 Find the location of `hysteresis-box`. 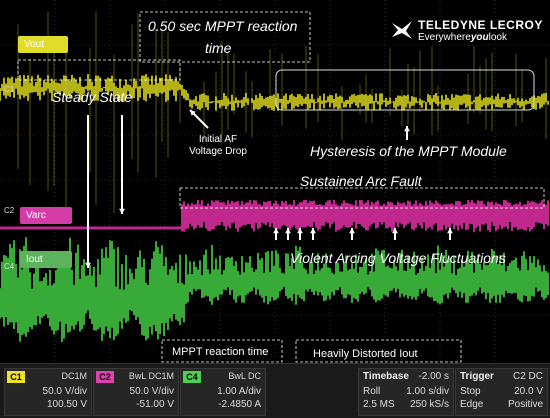

hysteresis-box is located at coordinates (405, 90).